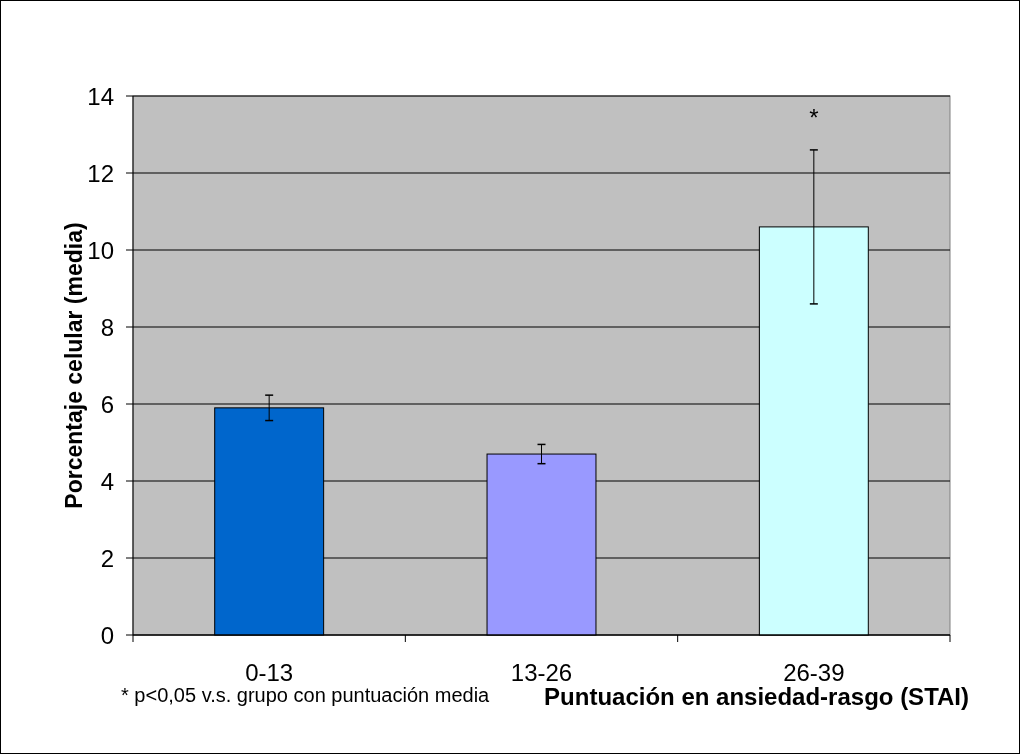 Image resolution: width=1020 pixels, height=754 pixels. What do you see at coordinates (107, 481) in the screenshot?
I see `y-tick-label: 4` at bounding box center [107, 481].